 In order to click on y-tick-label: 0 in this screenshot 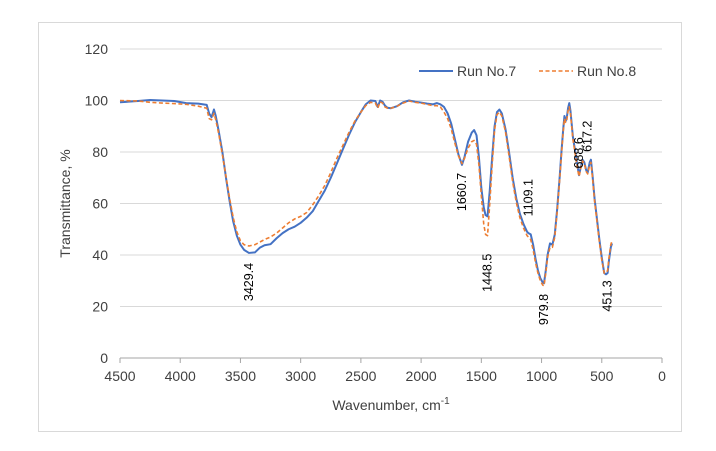, I will do `click(104, 358)`.